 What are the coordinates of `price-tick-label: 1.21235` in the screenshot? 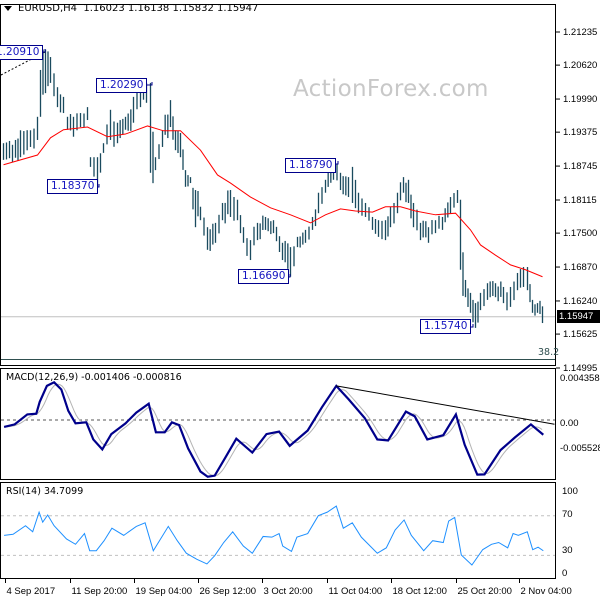 It's located at (580, 32).